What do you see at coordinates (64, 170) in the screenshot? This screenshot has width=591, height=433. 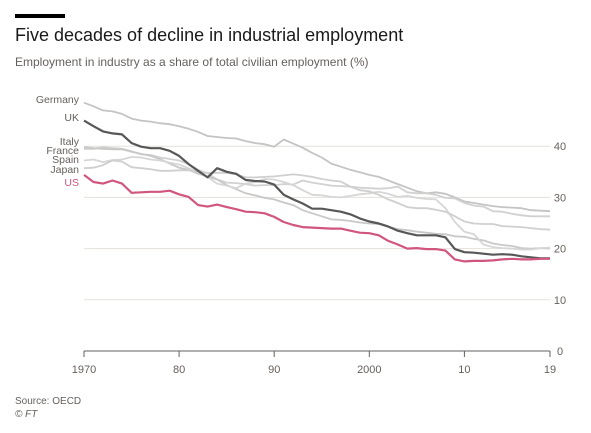 I see `series-label-japan: Japan` at bounding box center [64, 170].